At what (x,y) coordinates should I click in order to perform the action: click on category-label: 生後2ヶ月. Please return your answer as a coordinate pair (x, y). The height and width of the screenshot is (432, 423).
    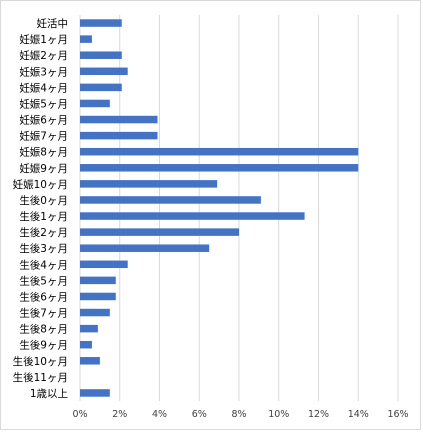
    Looking at the image, I should click on (43, 232).